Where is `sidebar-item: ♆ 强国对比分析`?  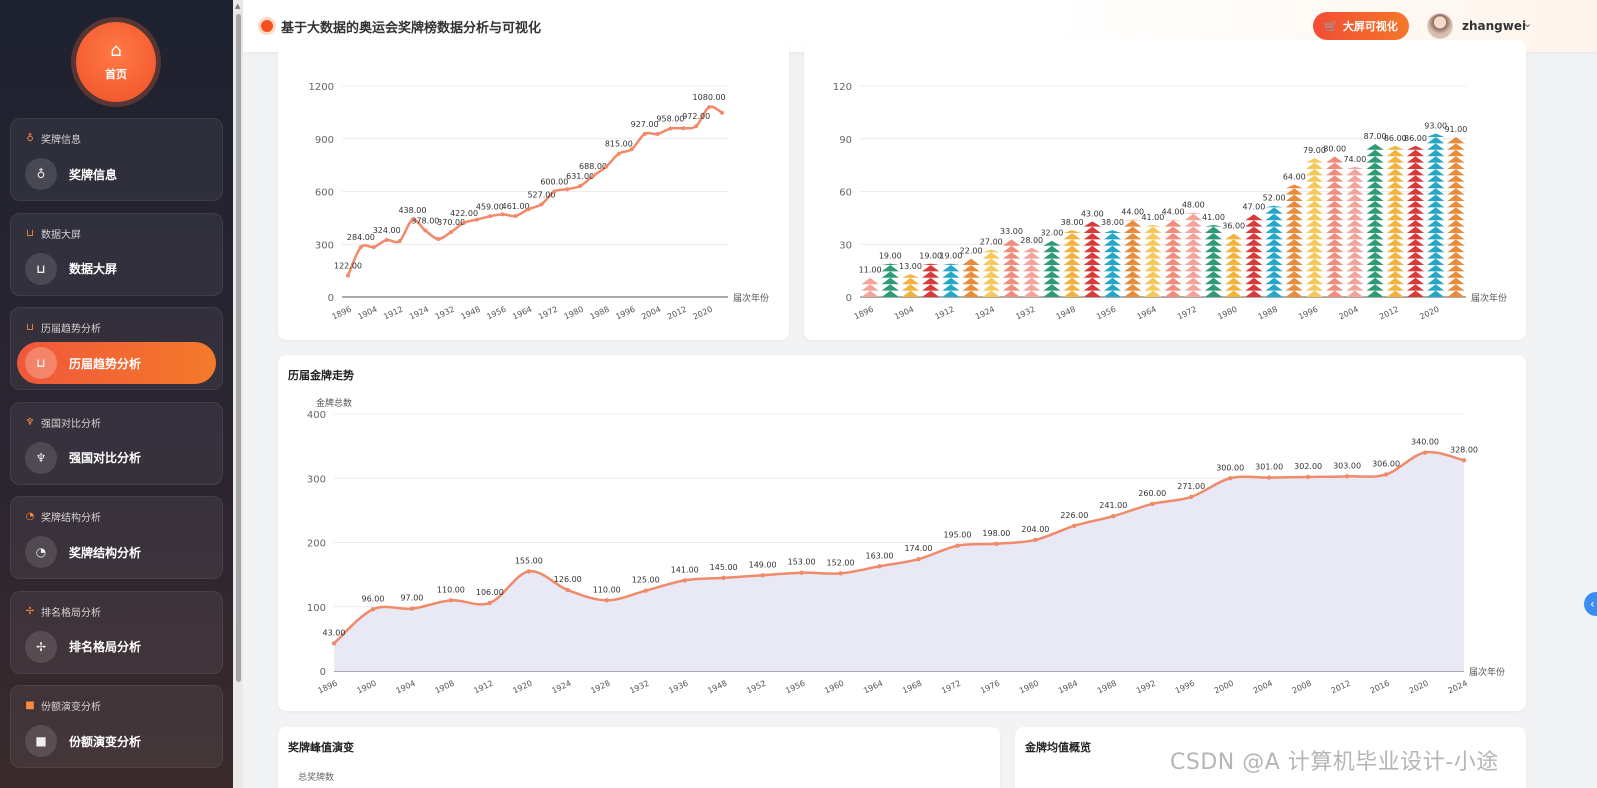 sidebar-item: ♆ 强国对比分析 is located at coordinates (116, 458).